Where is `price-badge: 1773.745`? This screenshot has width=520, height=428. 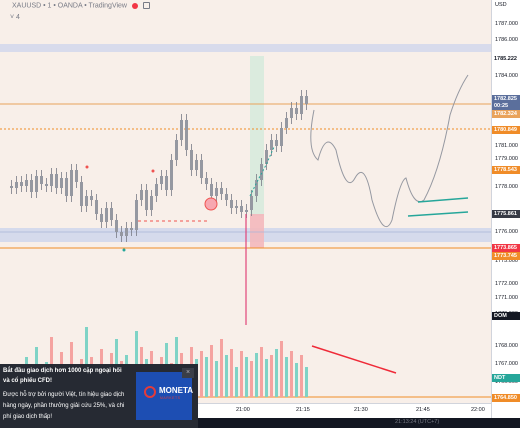 price-badge: 1773.745 is located at coordinates (506, 256).